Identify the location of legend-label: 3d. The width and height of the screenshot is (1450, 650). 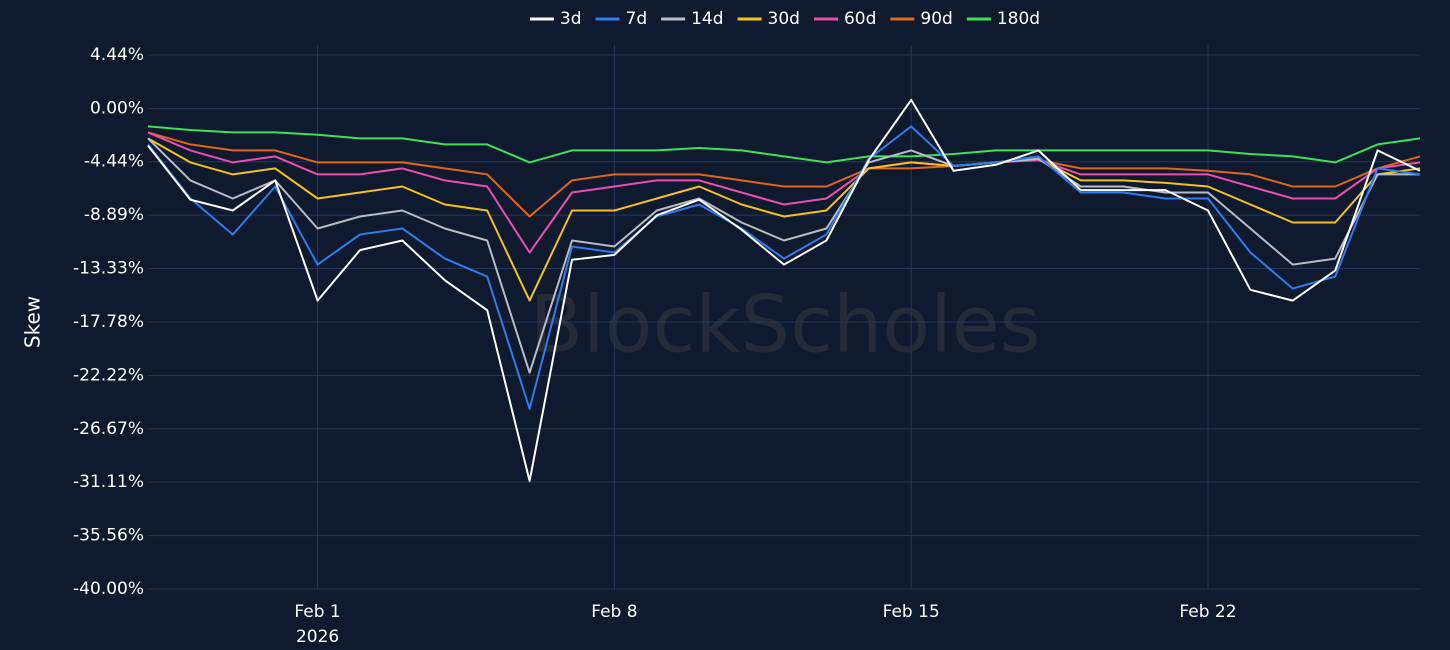
(571, 19).